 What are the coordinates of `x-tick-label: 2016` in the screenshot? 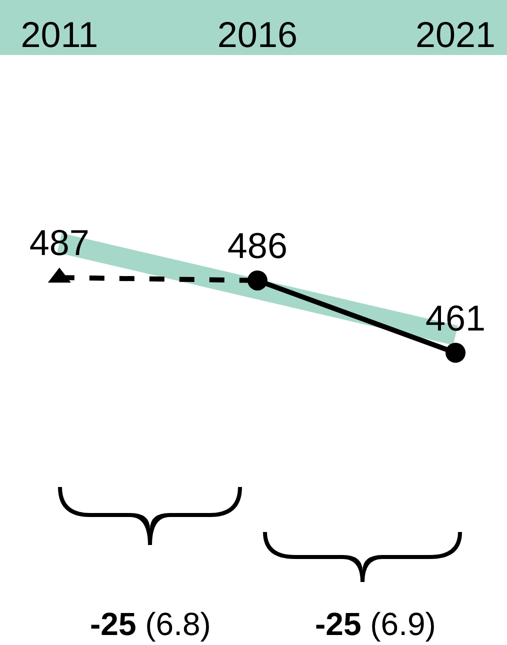 It's located at (257, 34).